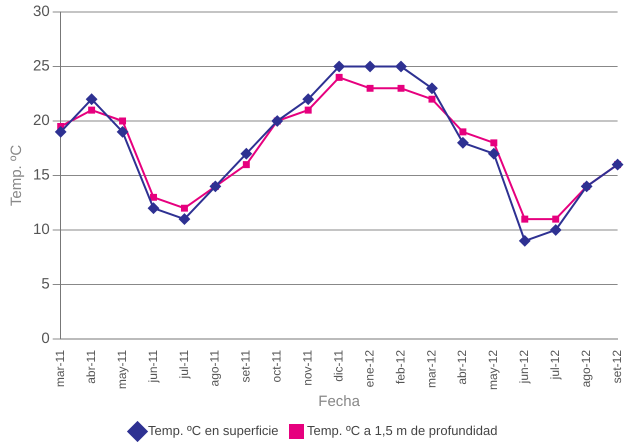  Describe the element at coordinates (215, 368) in the screenshot. I see `x-tick-label: ago-11` at that location.